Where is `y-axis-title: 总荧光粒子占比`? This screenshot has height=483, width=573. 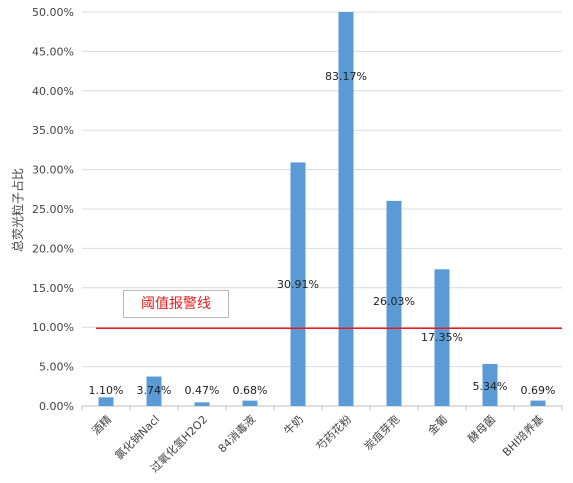 y-axis-title: 总荧光粒子占比 is located at coordinates (17, 210).